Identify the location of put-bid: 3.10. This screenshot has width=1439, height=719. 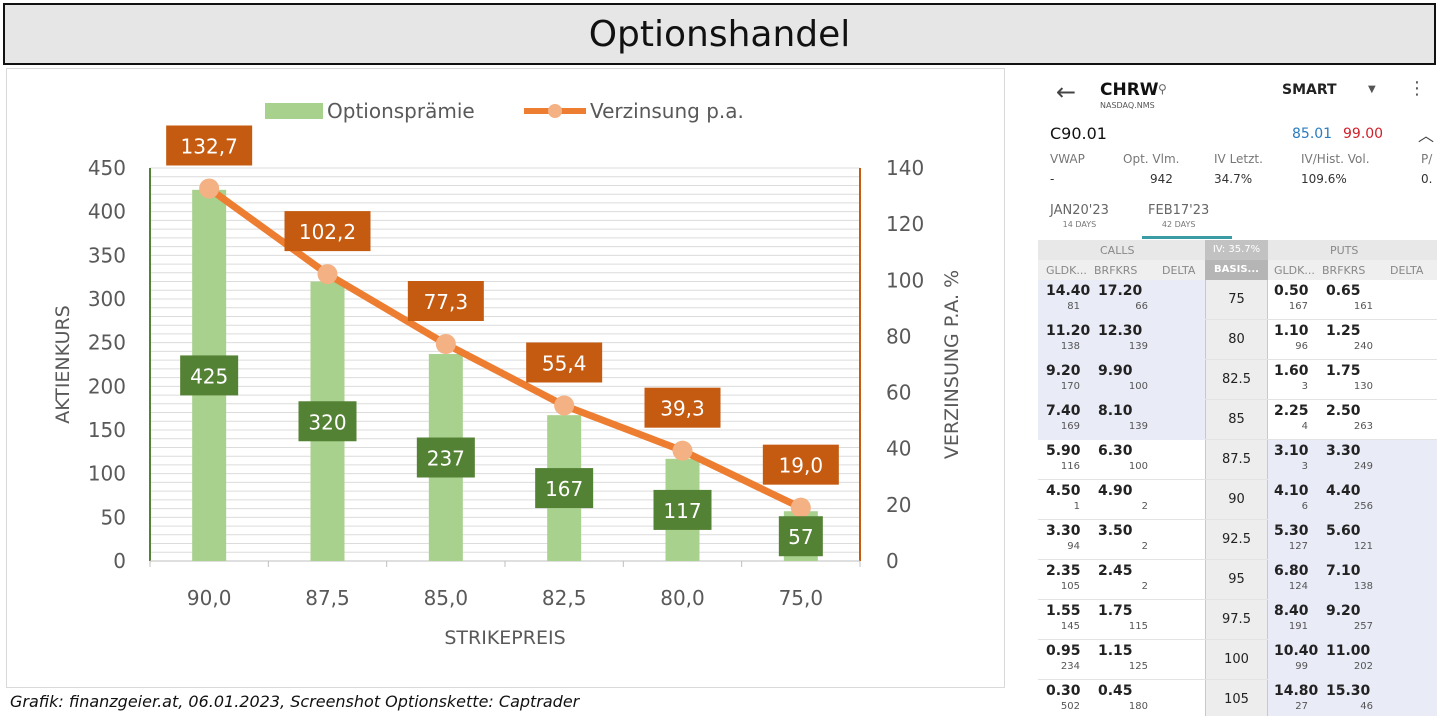
(1291, 451).